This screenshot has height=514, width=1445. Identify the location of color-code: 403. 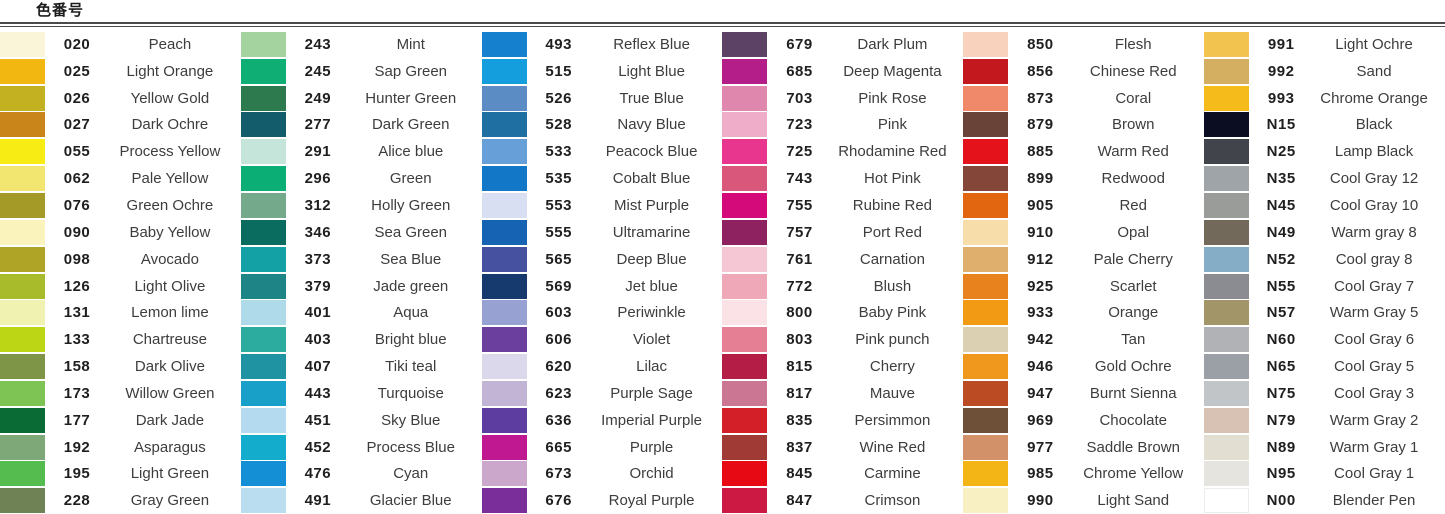
(318, 340).